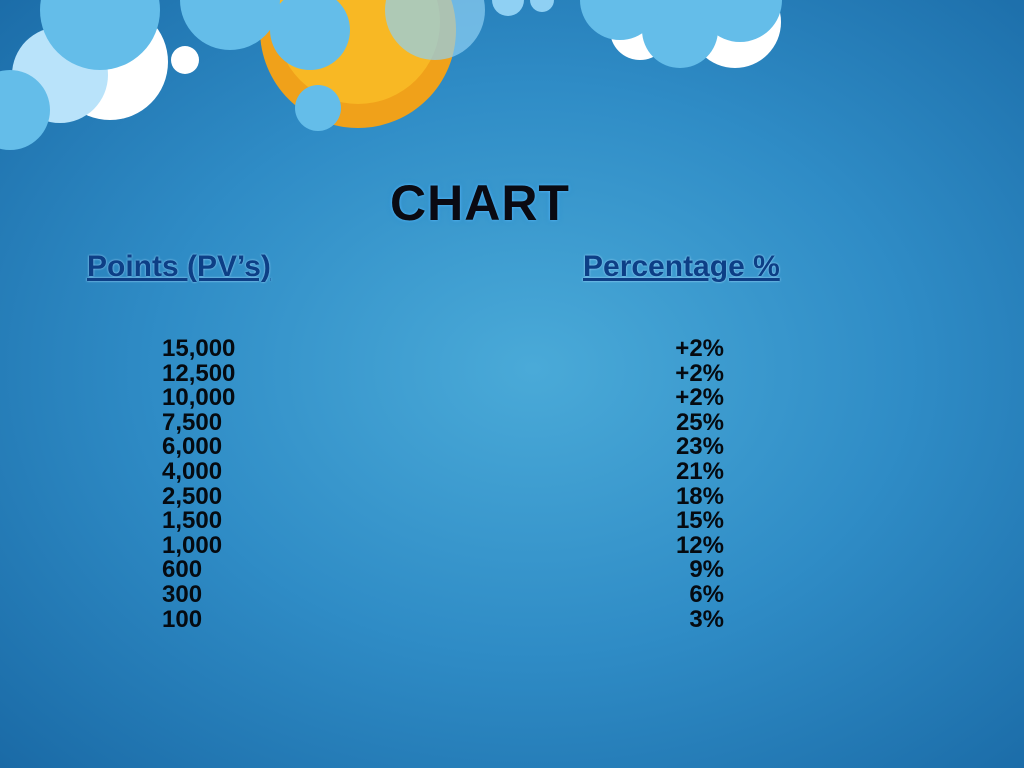  Describe the element at coordinates (706, 570) in the screenshot. I see `percentage-cell: 9%` at that location.